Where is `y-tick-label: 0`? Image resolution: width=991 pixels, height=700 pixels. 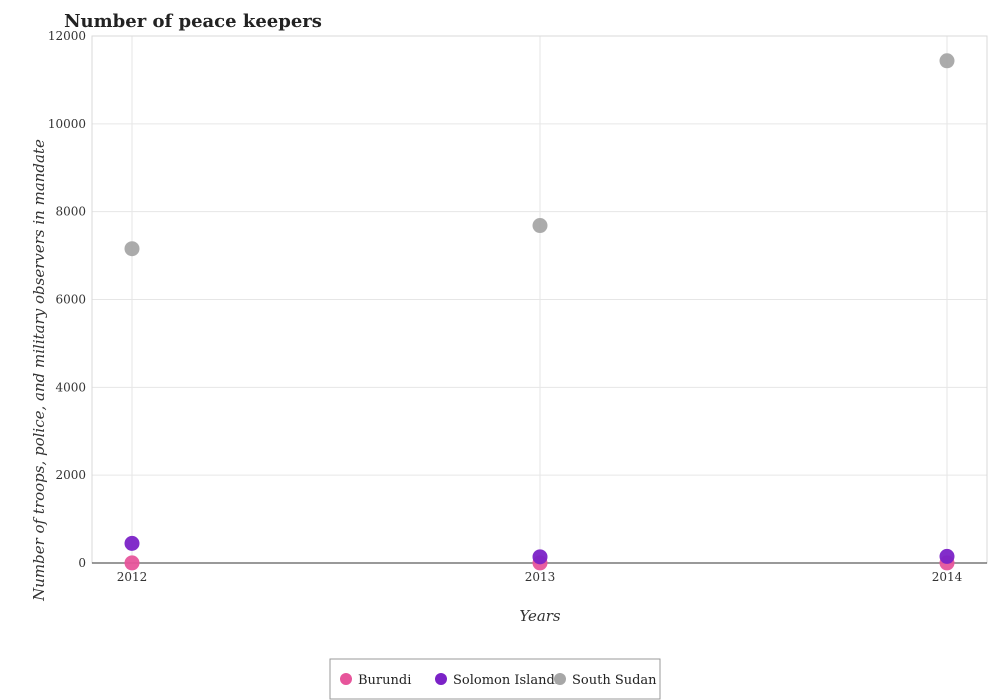 y-tick-label: 0 is located at coordinates (82, 563).